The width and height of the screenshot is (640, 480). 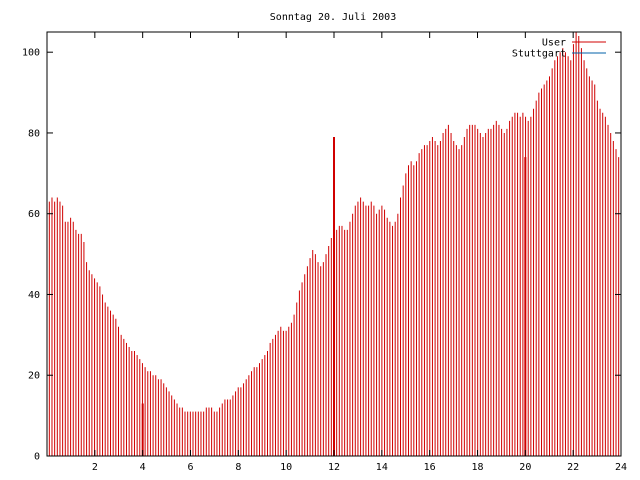 What do you see at coordinates (37, 457) in the screenshot?
I see `y-tick-label: 0` at bounding box center [37, 457].